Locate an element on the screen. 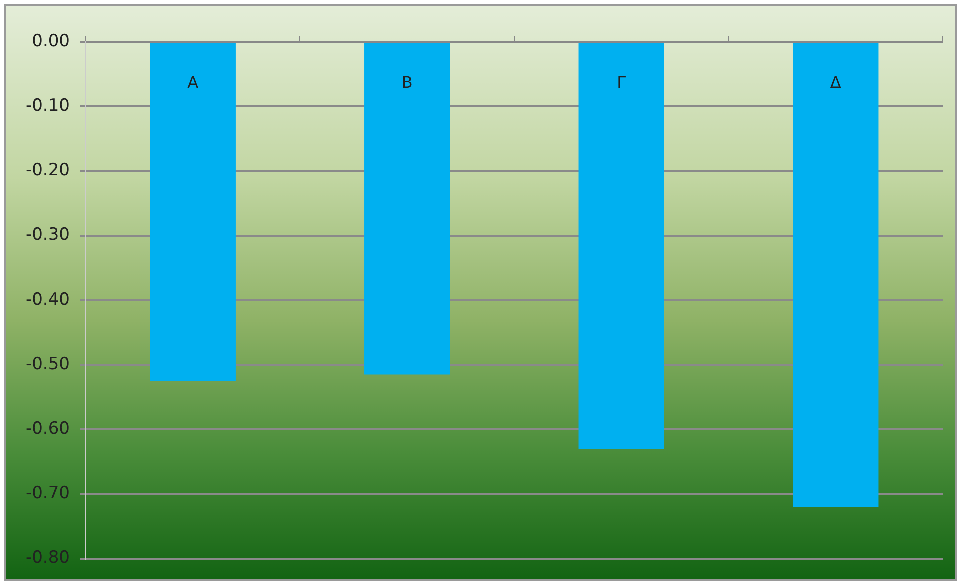 This screenshot has width=959, height=583. y-tick-label: -0.10 is located at coordinates (48, 106).